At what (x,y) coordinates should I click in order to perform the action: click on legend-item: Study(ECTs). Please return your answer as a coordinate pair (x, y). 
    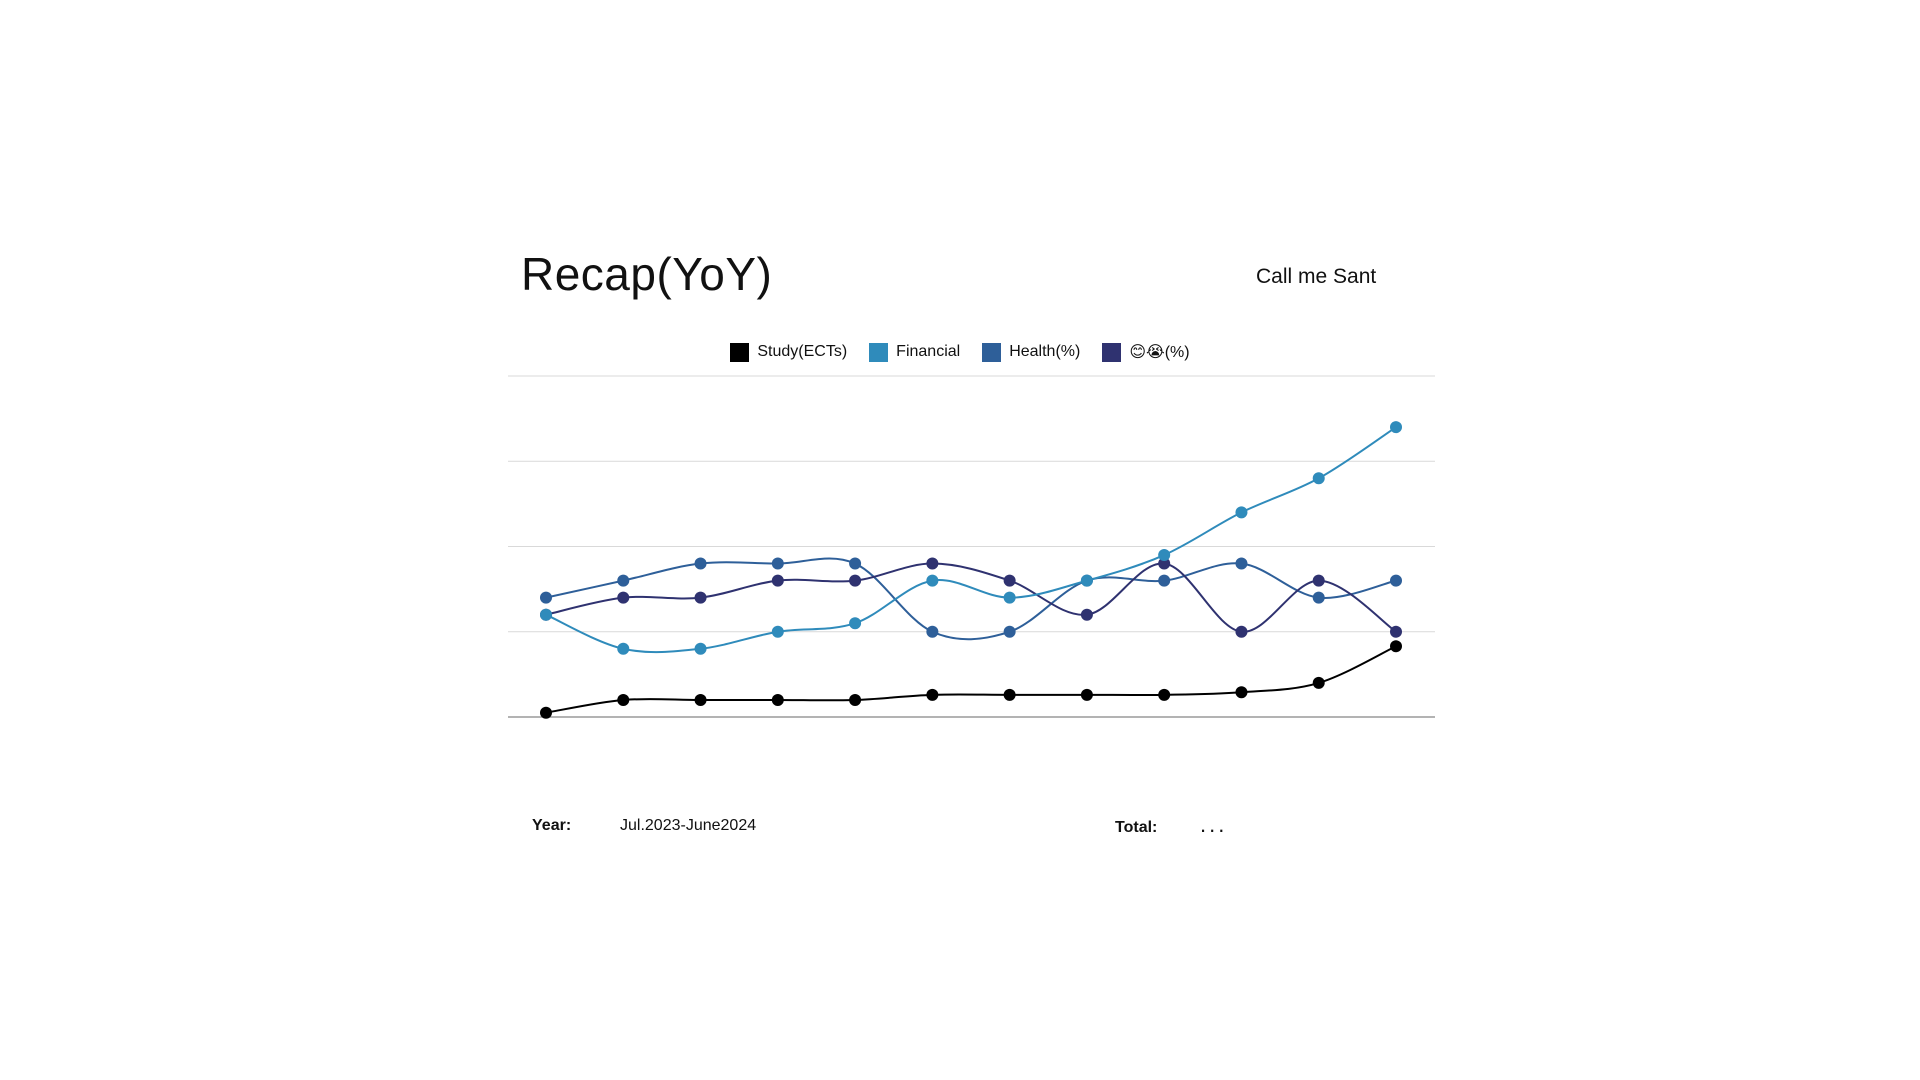
    Looking at the image, I should click on (788, 352).